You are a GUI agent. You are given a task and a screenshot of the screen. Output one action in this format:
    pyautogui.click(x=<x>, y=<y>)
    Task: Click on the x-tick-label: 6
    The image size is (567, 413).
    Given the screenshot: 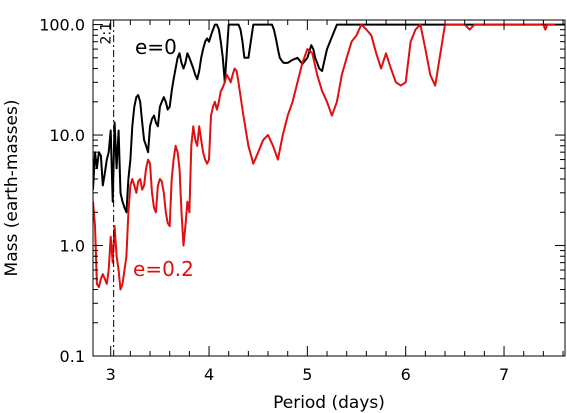 What is the action you would take?
    pyautogui.click(x=406, y=374)
    